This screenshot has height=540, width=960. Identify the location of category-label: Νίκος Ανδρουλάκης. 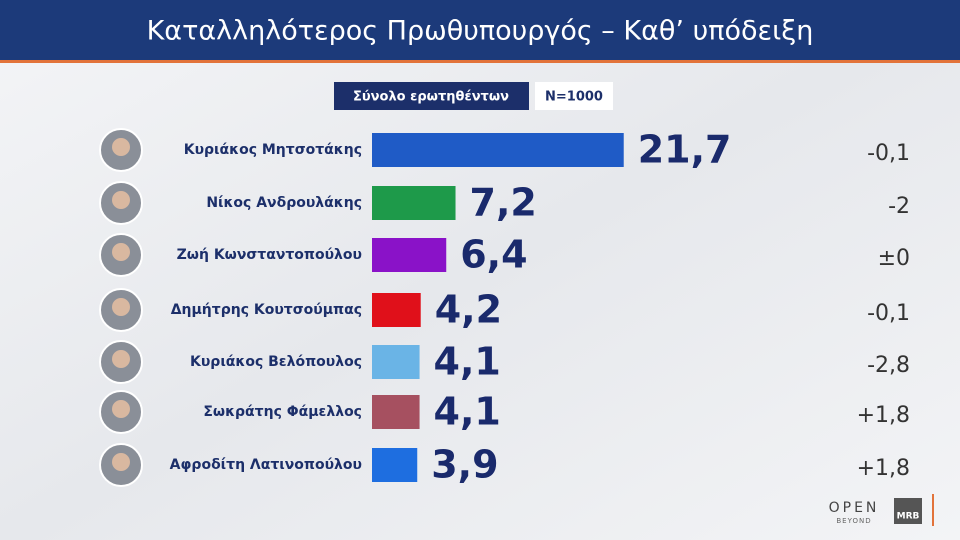
(284, 203).